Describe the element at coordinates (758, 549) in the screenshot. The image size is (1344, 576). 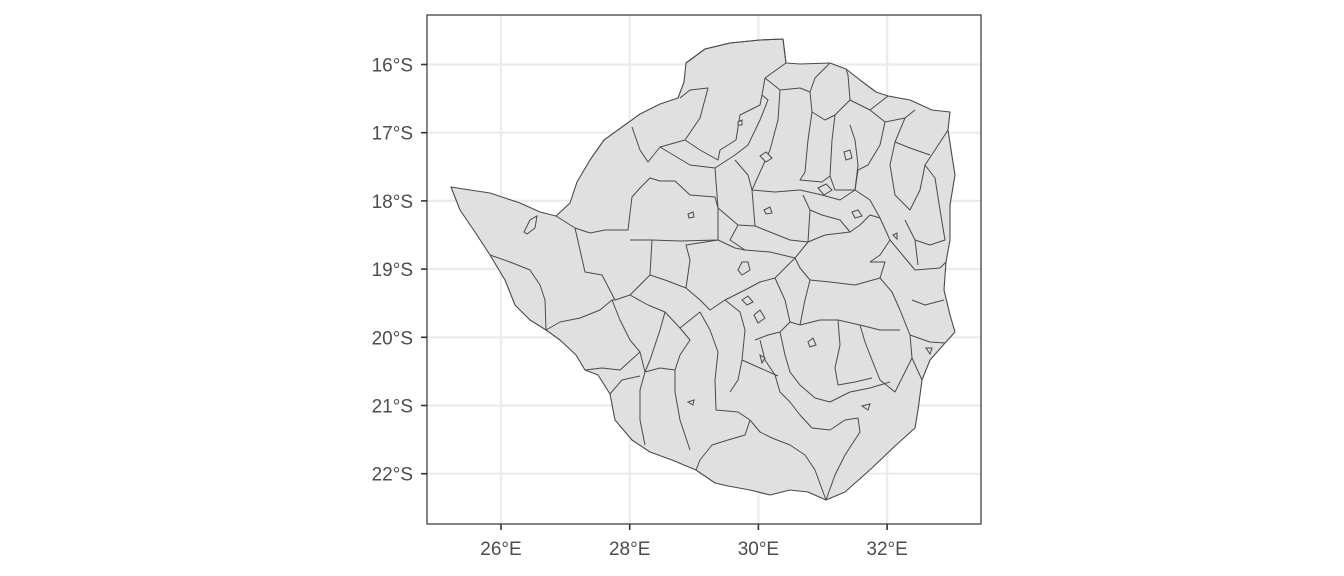
I see `x-tick-label: 30°E` at that location.